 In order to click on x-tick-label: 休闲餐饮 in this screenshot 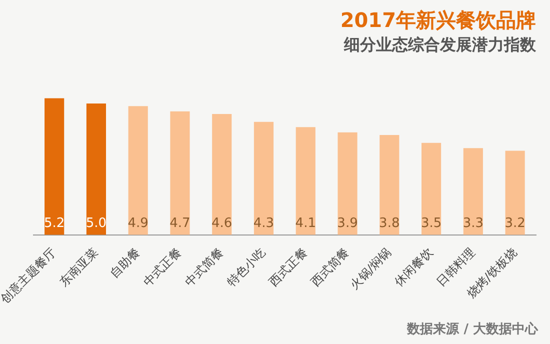, I will do `click(414, 267)`.